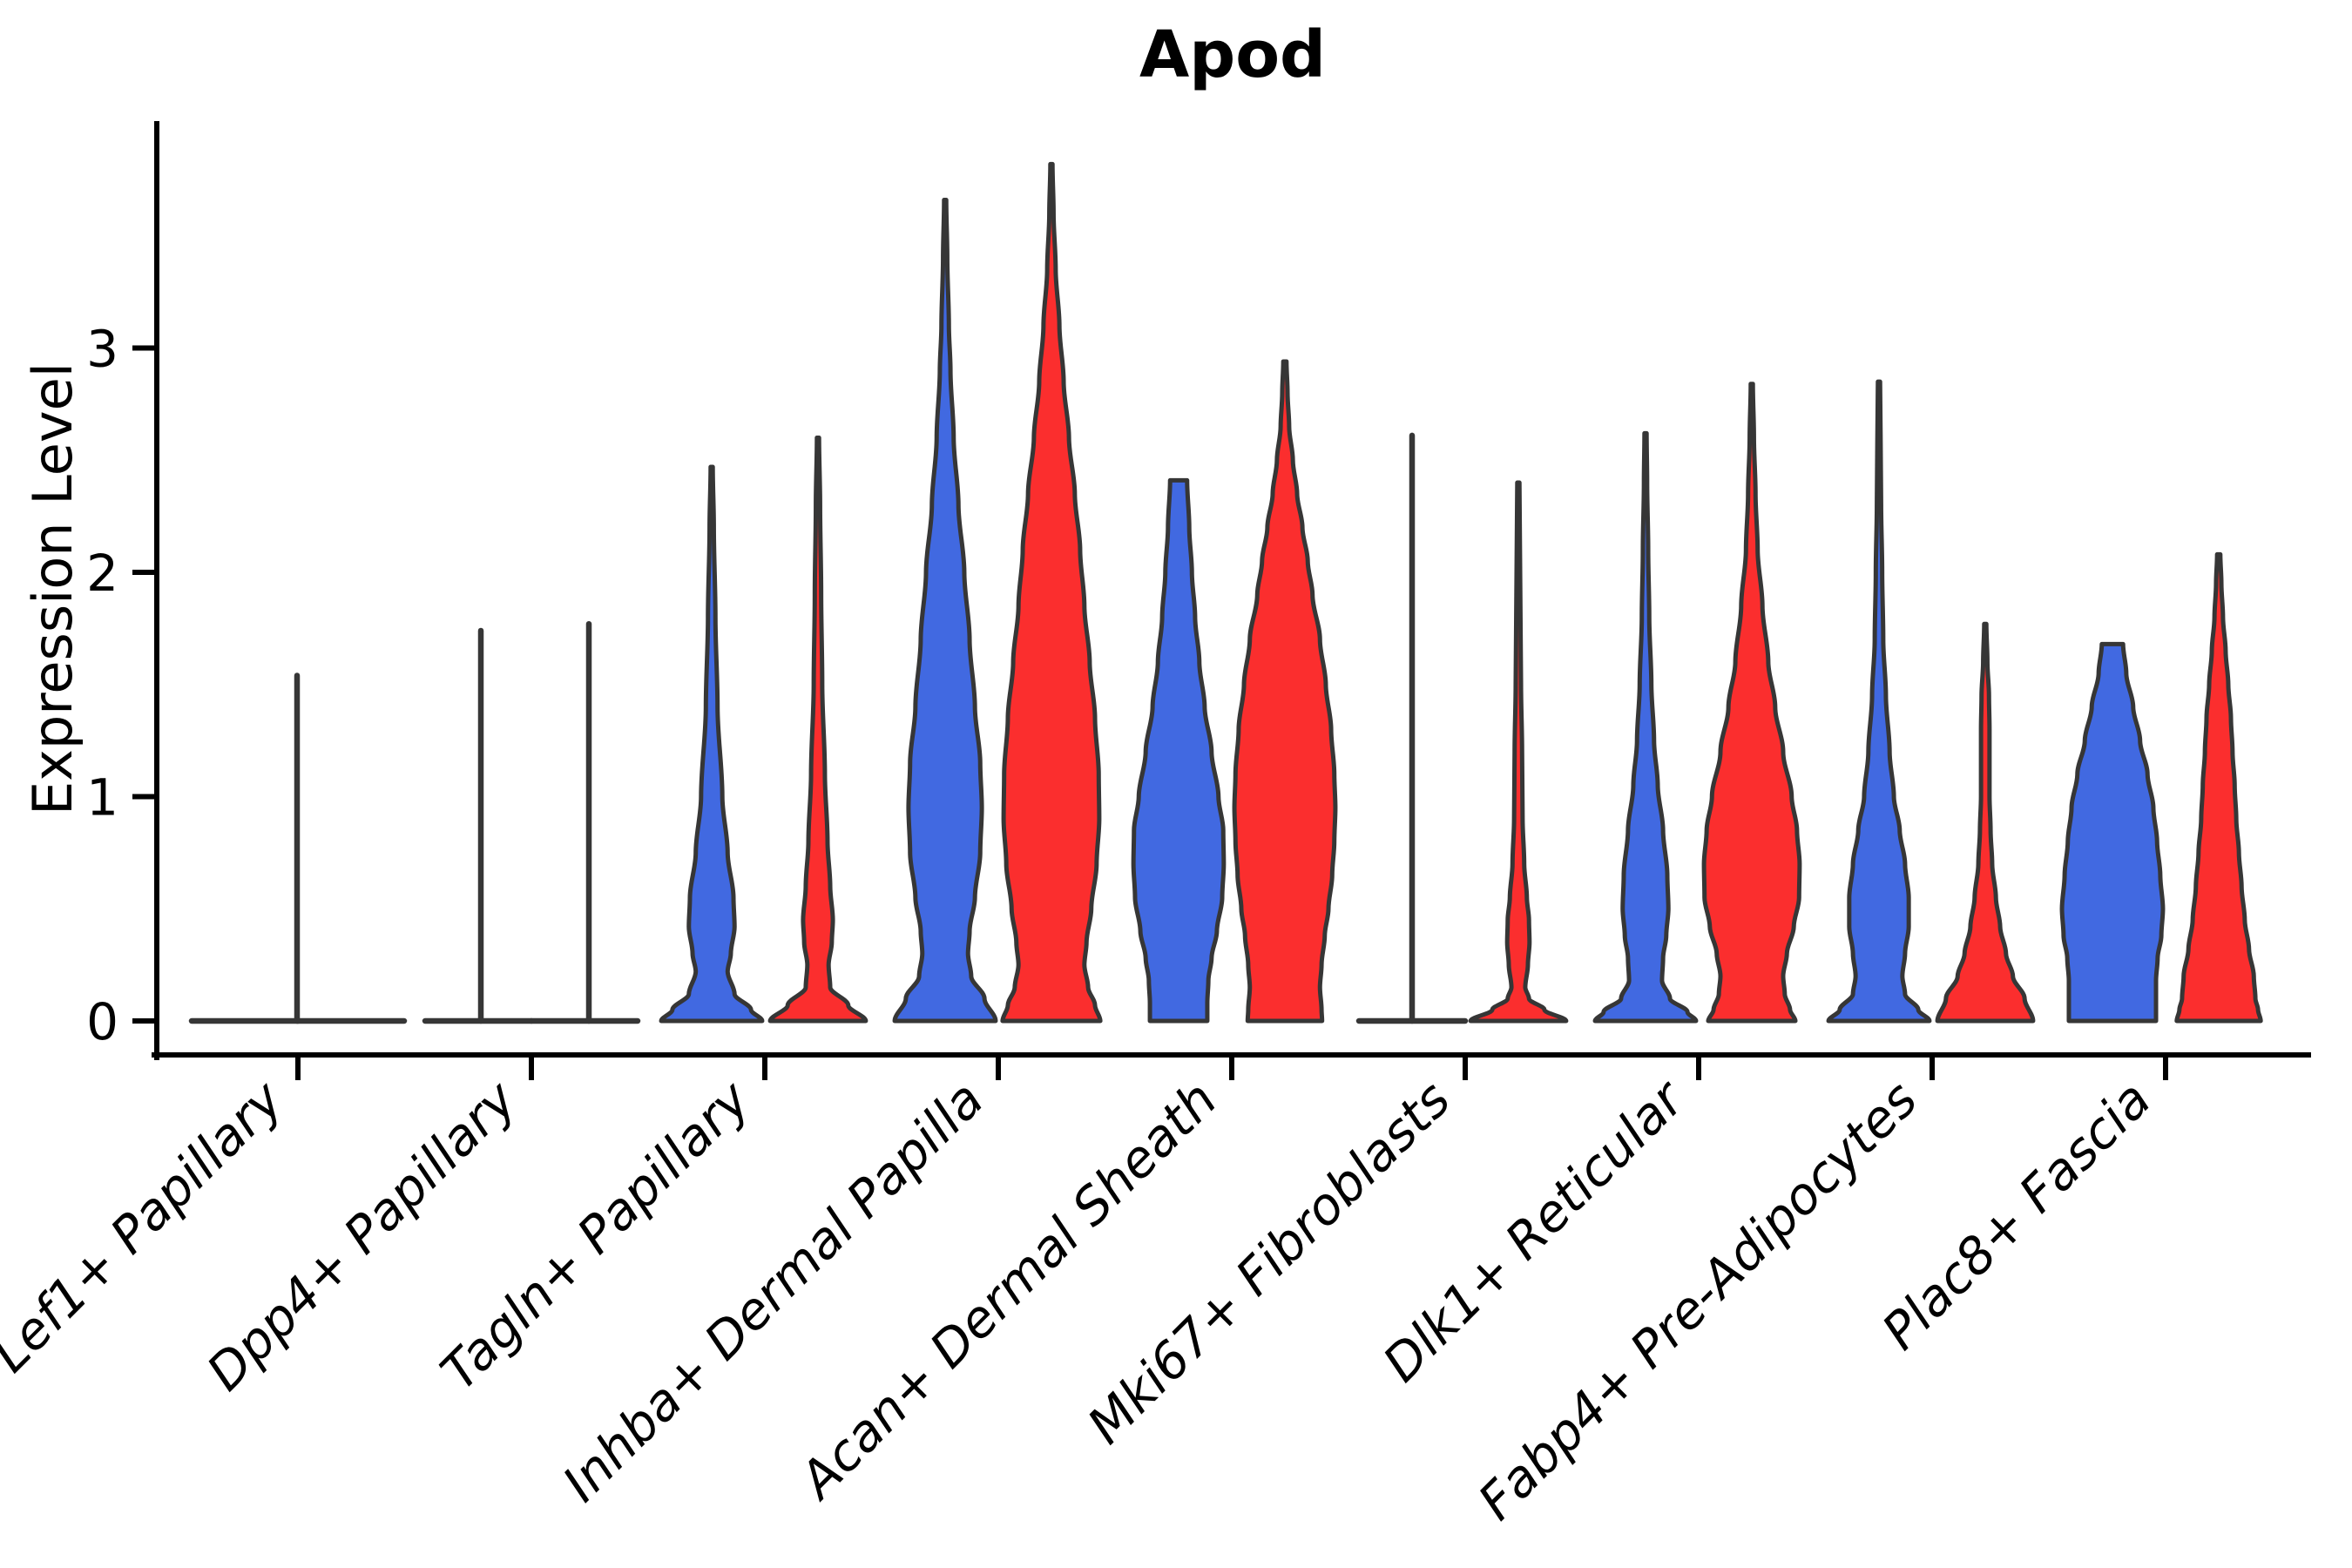 The width and height of the screenshot is (2352, 1568). What do you see at coordinates (102, 574) in the screenshot?
I see `y-tick-label: 2` at bounding box center [102, 574].